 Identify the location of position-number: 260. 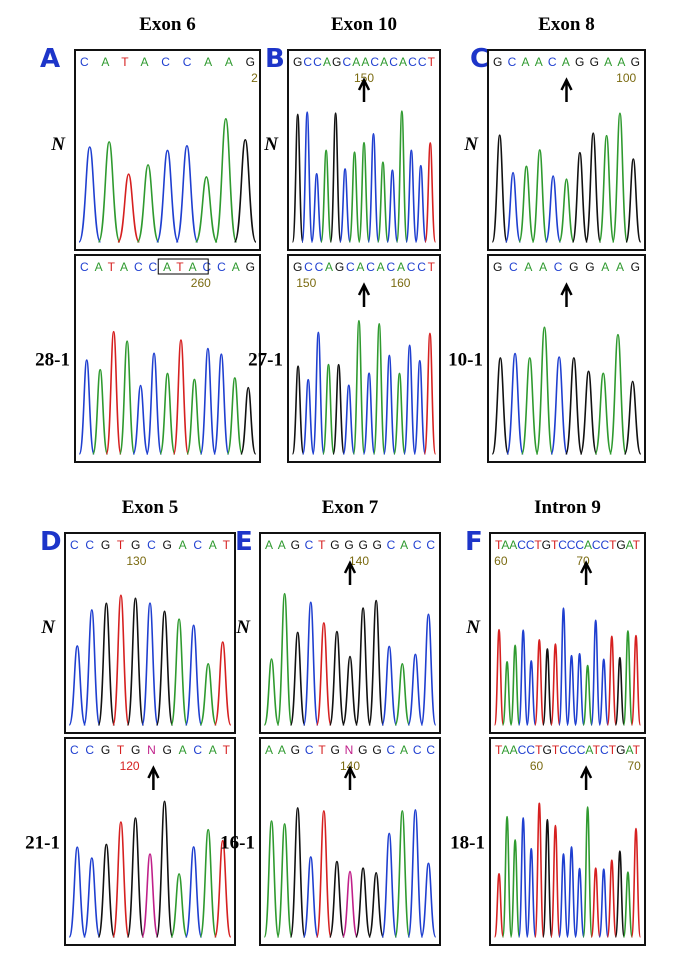
(201, 283).